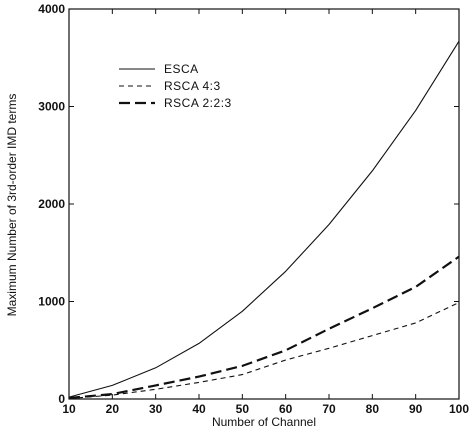 The height and width of the screenshot is (432, 474). I want to click on y-tick-label: 1000, so click(51, 302).